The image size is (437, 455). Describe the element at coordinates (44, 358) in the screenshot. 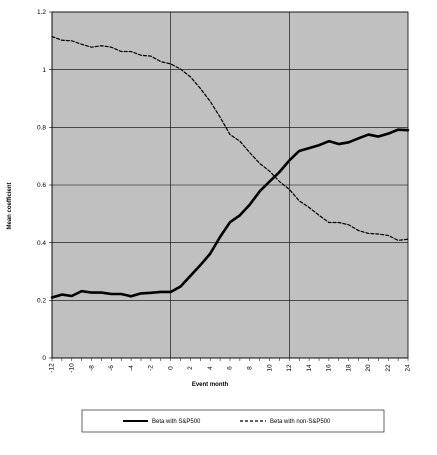

I see `y-tick-label: 0` at that location.